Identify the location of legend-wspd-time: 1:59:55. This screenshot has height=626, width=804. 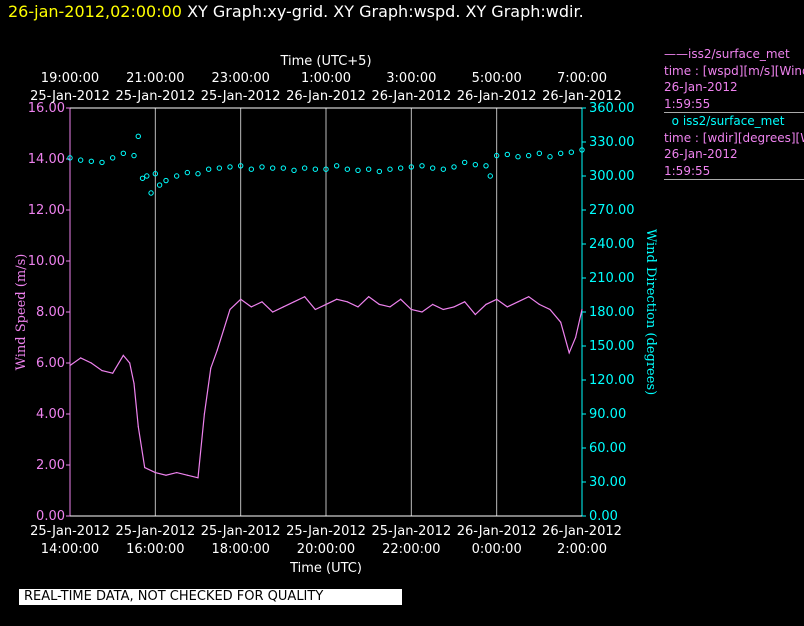
(687, 103).